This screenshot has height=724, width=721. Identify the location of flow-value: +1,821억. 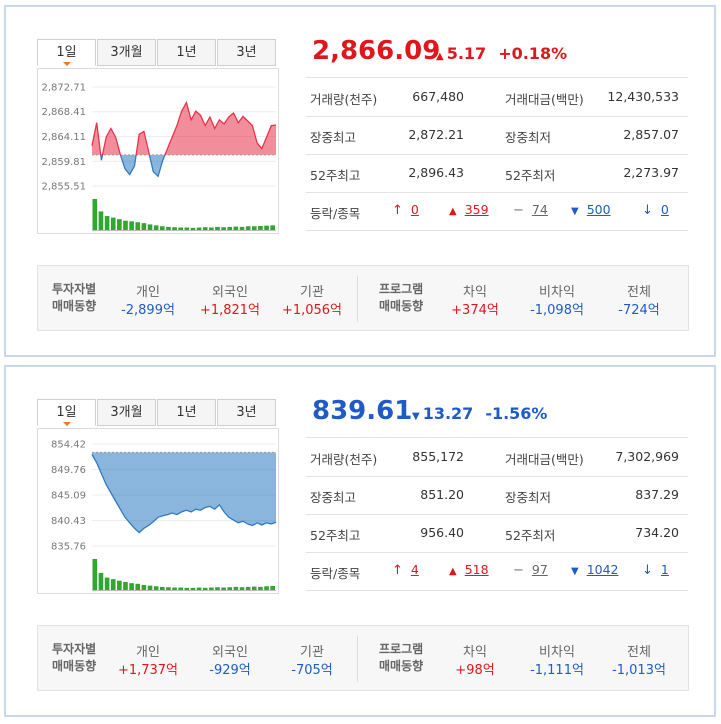
(230, 310).